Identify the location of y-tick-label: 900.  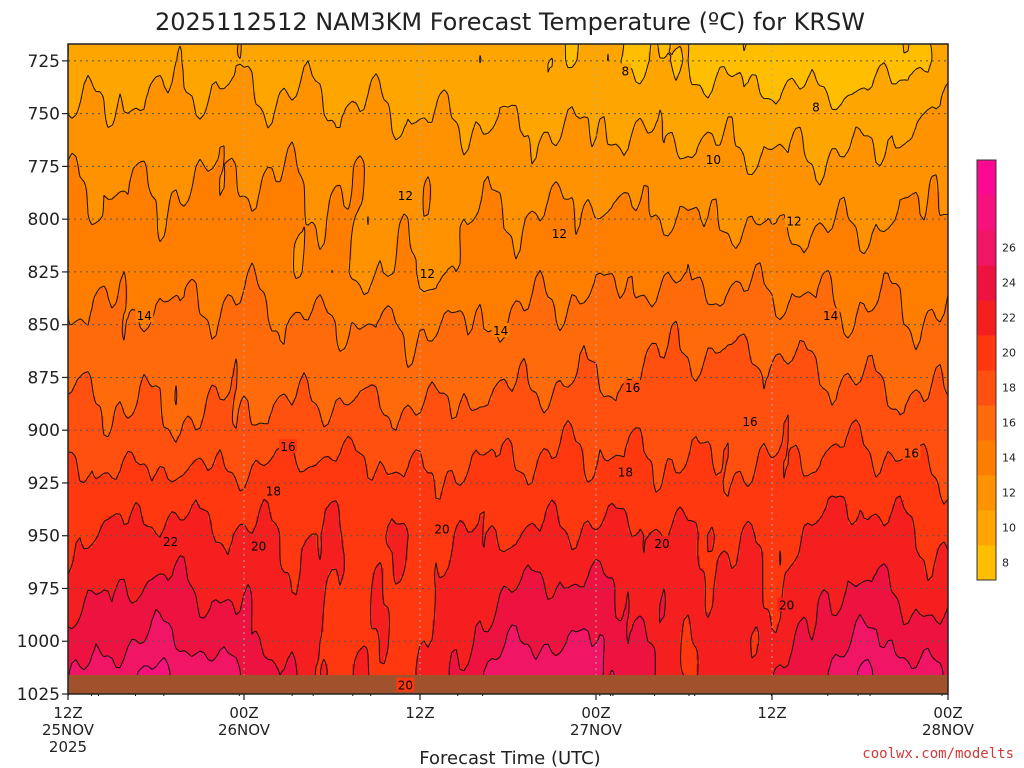
(44, 431).